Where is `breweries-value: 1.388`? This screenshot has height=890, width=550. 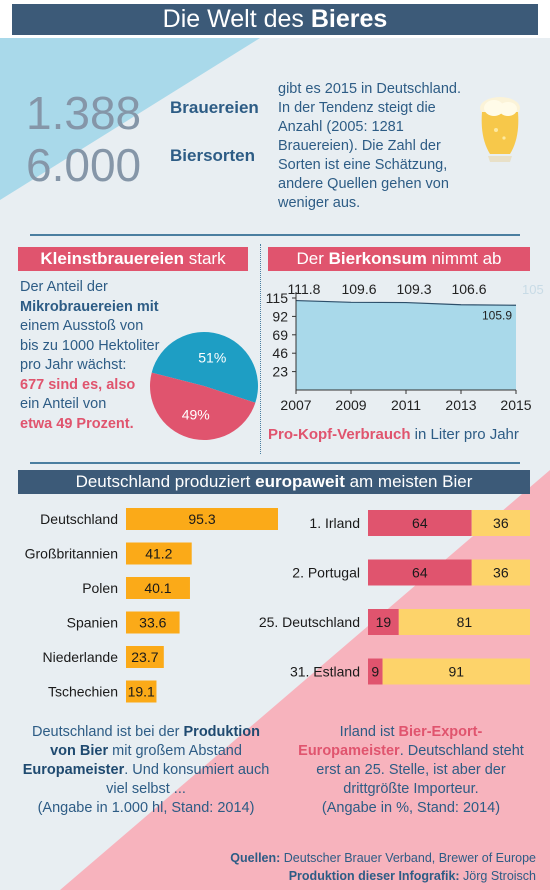
breweries-value: 1.388 is located at coordinates (84, 113).